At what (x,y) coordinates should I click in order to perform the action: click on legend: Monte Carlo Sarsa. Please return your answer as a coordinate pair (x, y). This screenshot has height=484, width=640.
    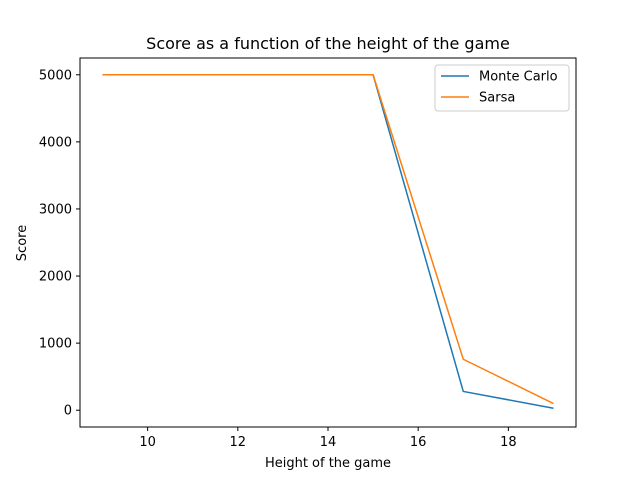
    Looking at the image, I should click on (502, 88).